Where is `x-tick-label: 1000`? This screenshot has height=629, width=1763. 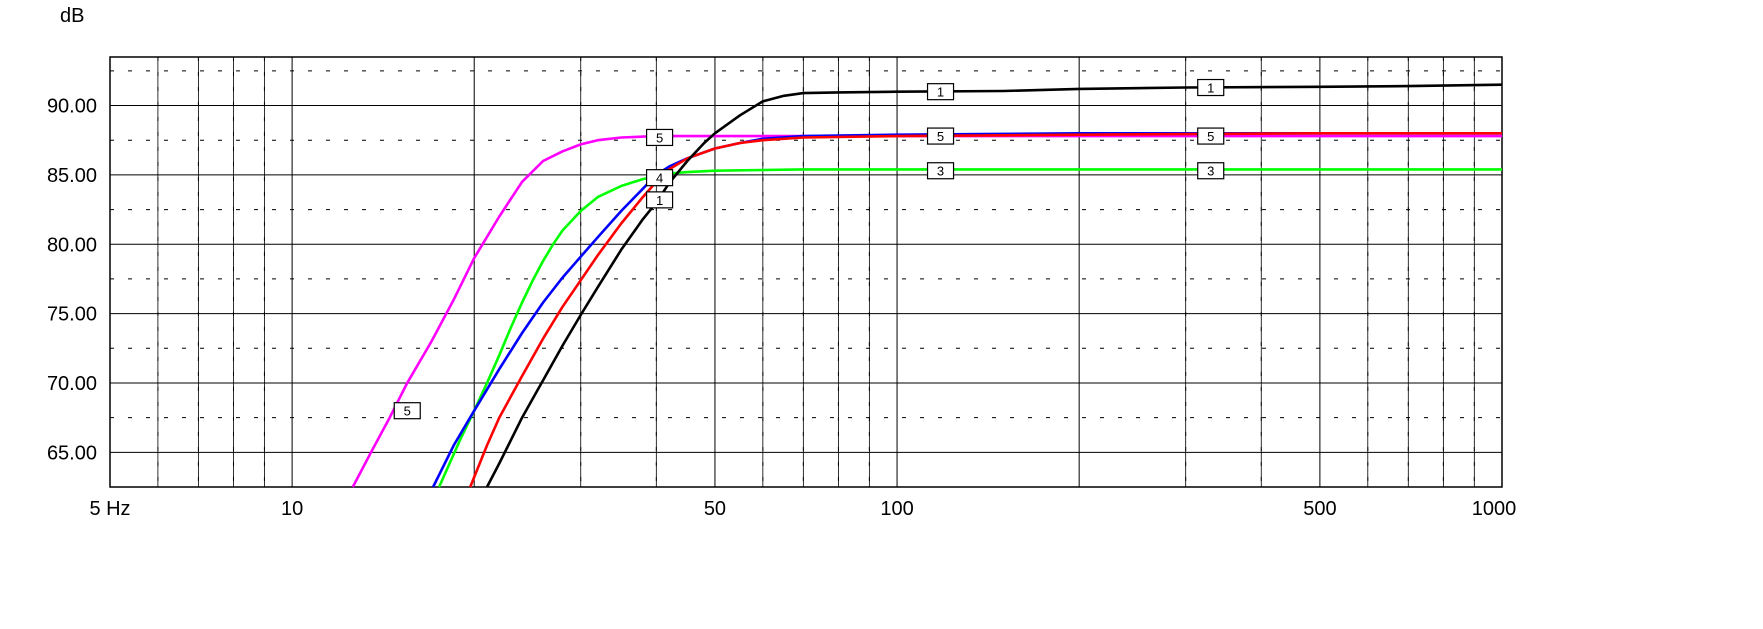 x-tick-label: 1000 is located at coordinates (1494, 509).